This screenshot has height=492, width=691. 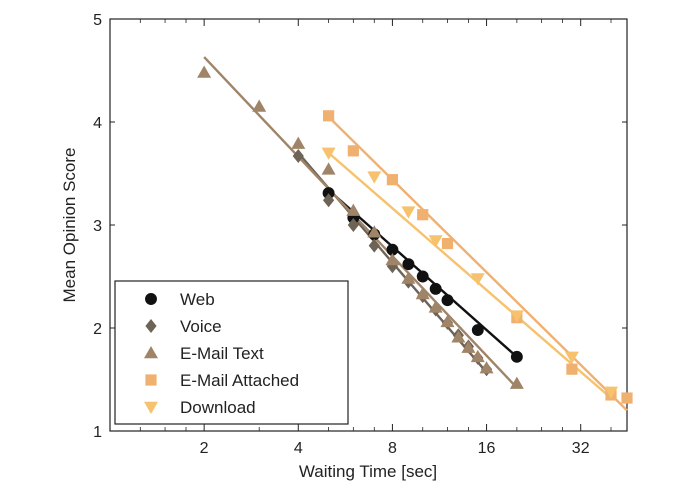 What do you see at coordinates (151, 407) in the screenshot?
I see `legend-marker-download` at bounding box center [151, 407].